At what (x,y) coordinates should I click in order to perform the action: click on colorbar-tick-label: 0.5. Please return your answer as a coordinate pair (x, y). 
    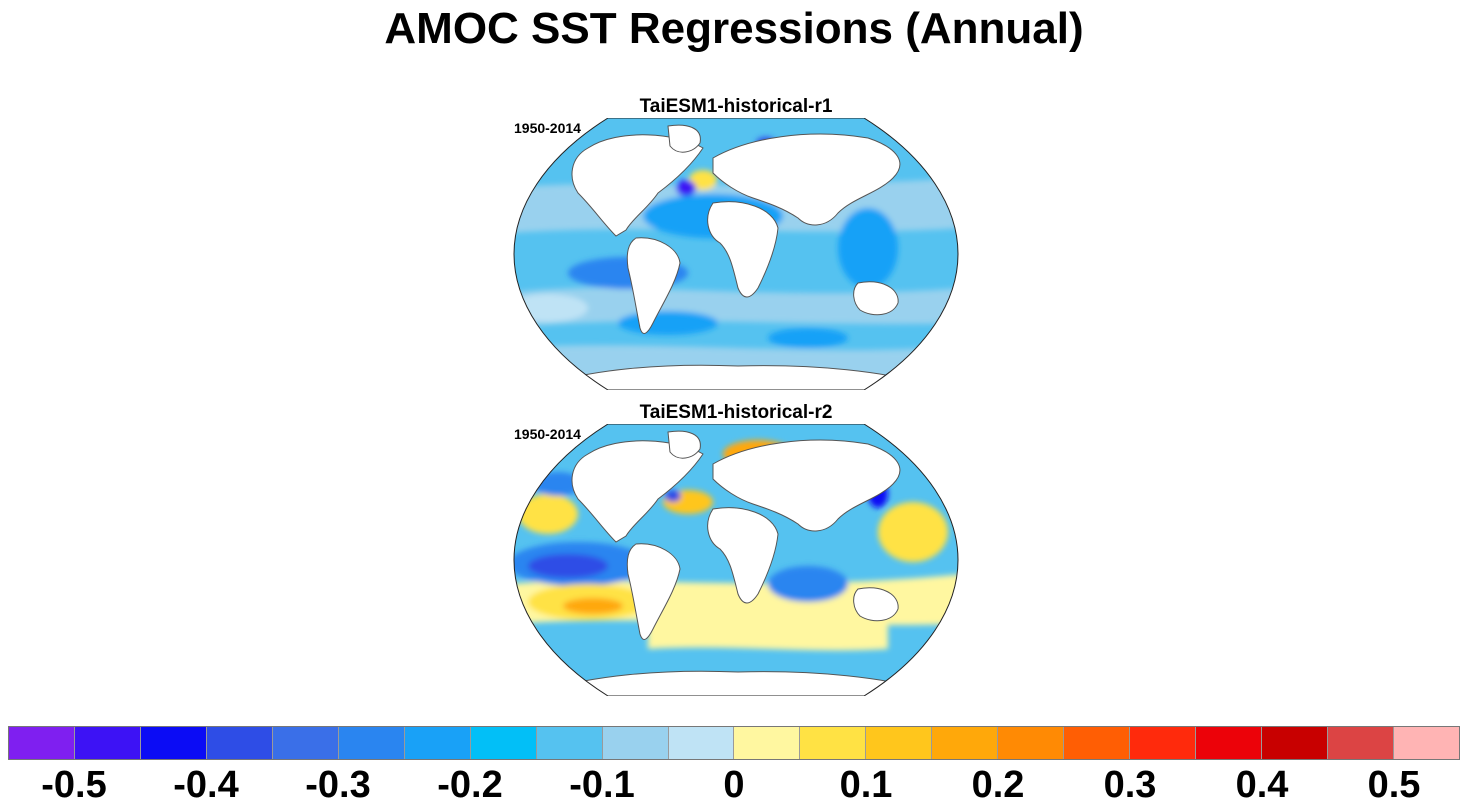
    Looking at the image, I should click on (1394, 785).